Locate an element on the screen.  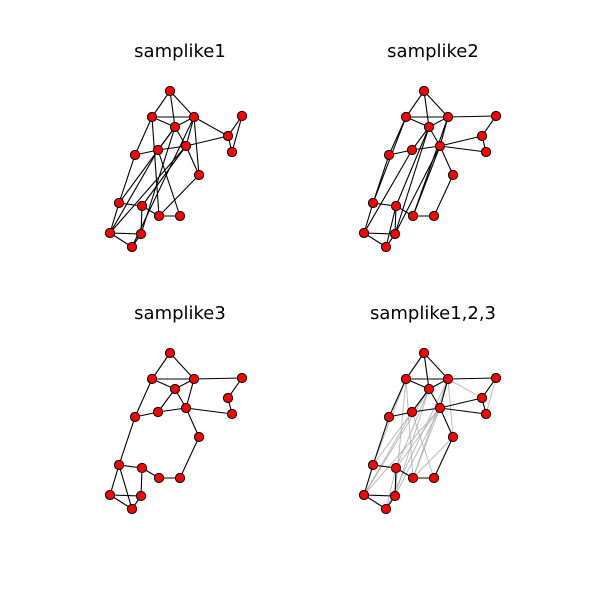
panel-title: samplike3 is located at coordinates (180, 313).